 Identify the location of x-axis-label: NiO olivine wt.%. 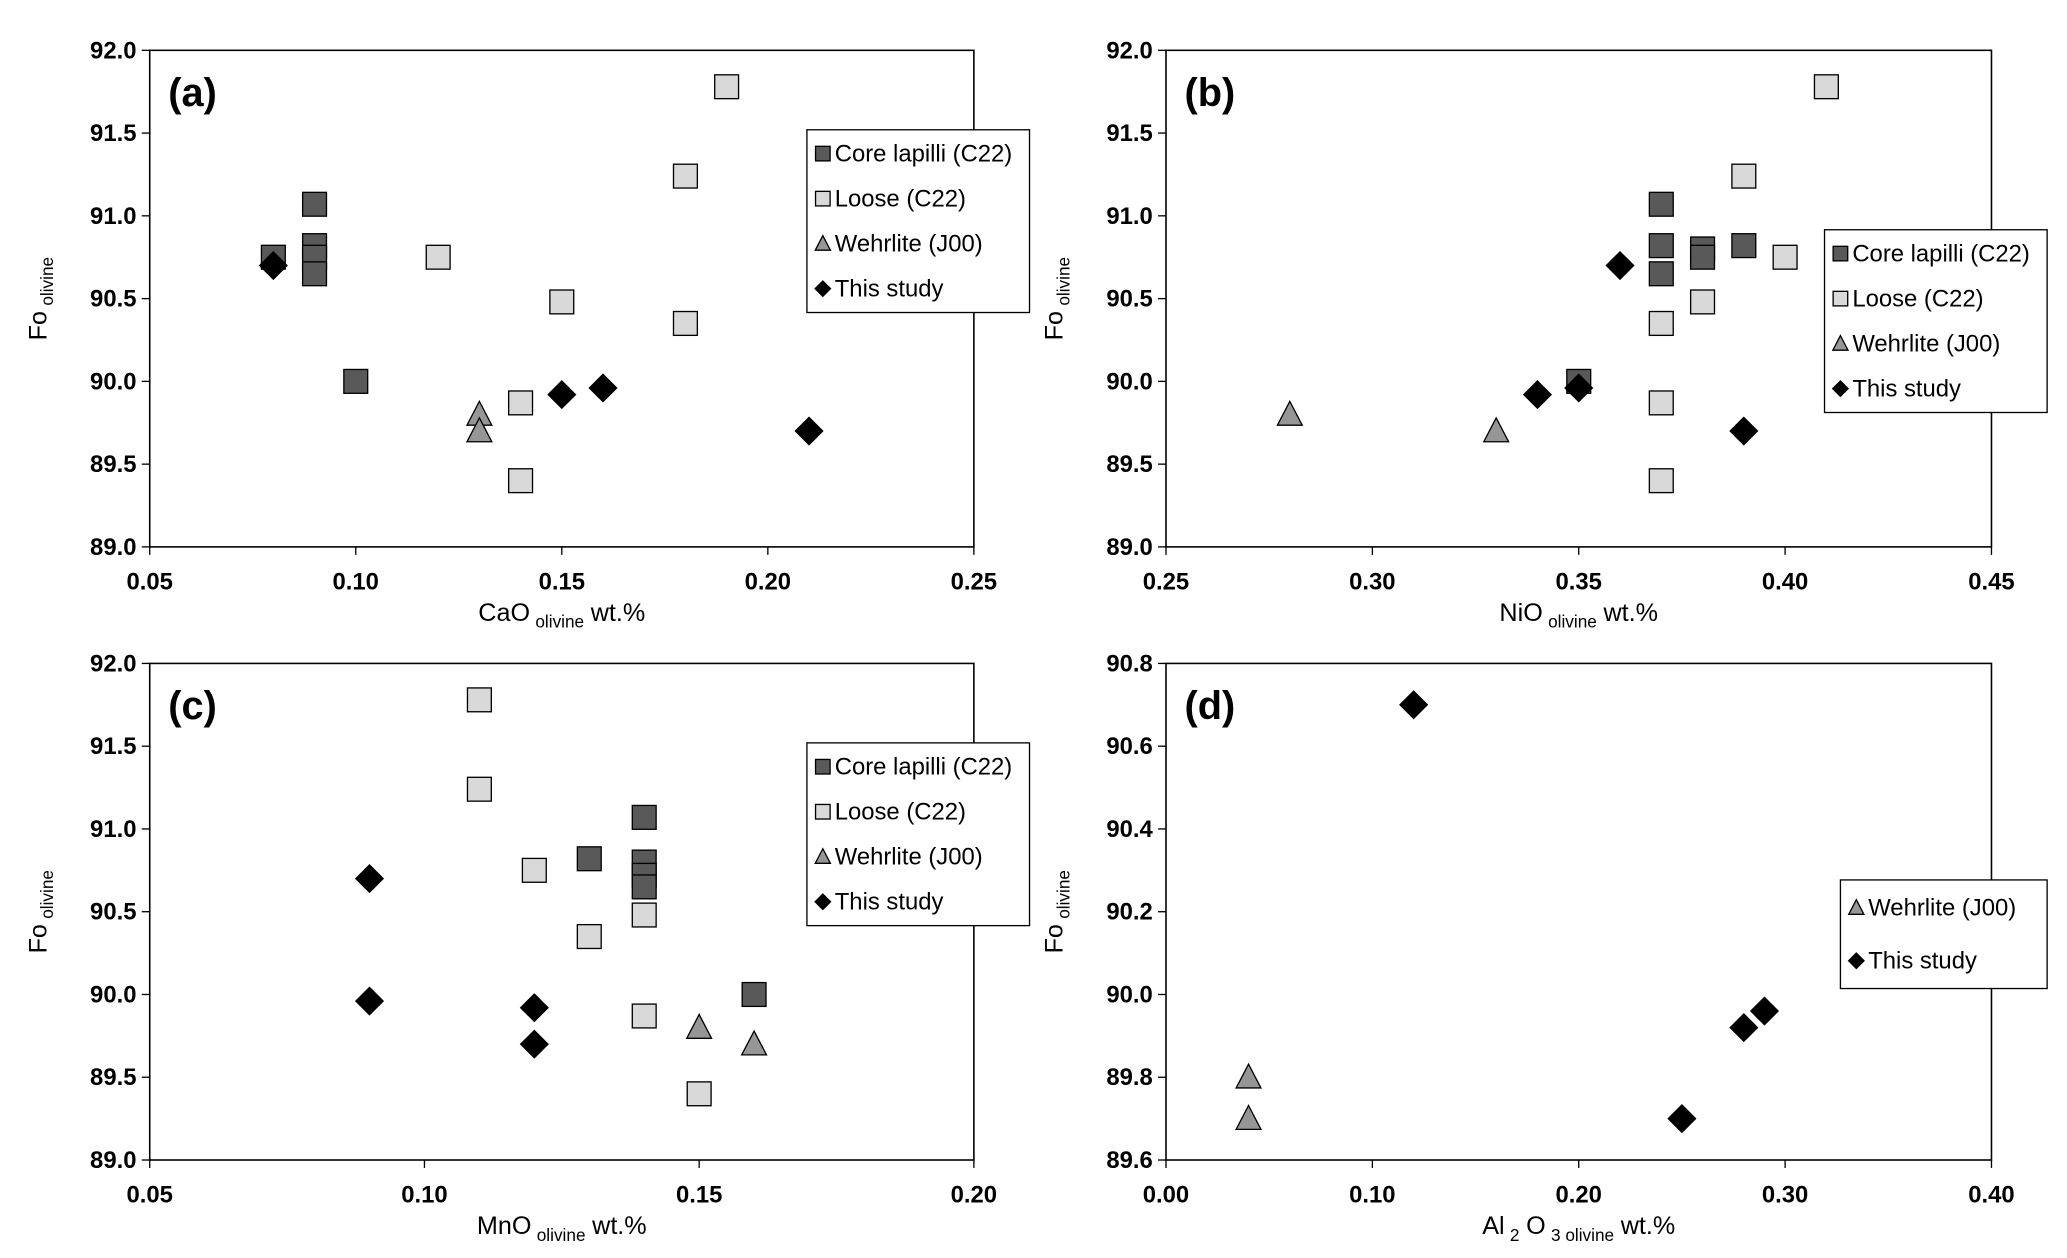
(1578, 615).